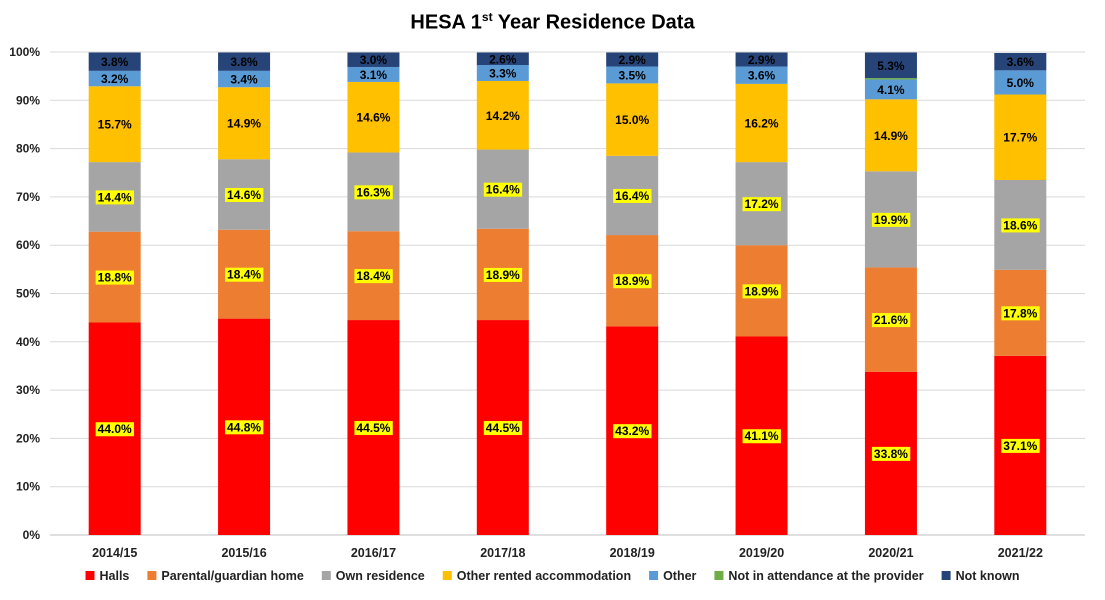 The height and width of the screenshot is (600, 1105). I want to click on data-label-text: 41.1%, so click(762, 436).